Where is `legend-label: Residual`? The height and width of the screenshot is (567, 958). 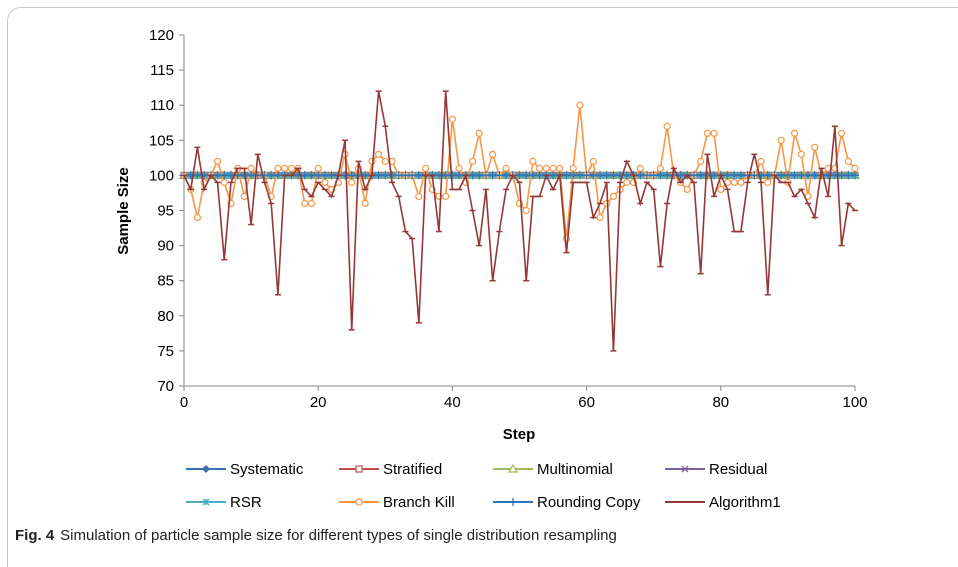 legend-label: Residual is located at coordinates (738, 469).